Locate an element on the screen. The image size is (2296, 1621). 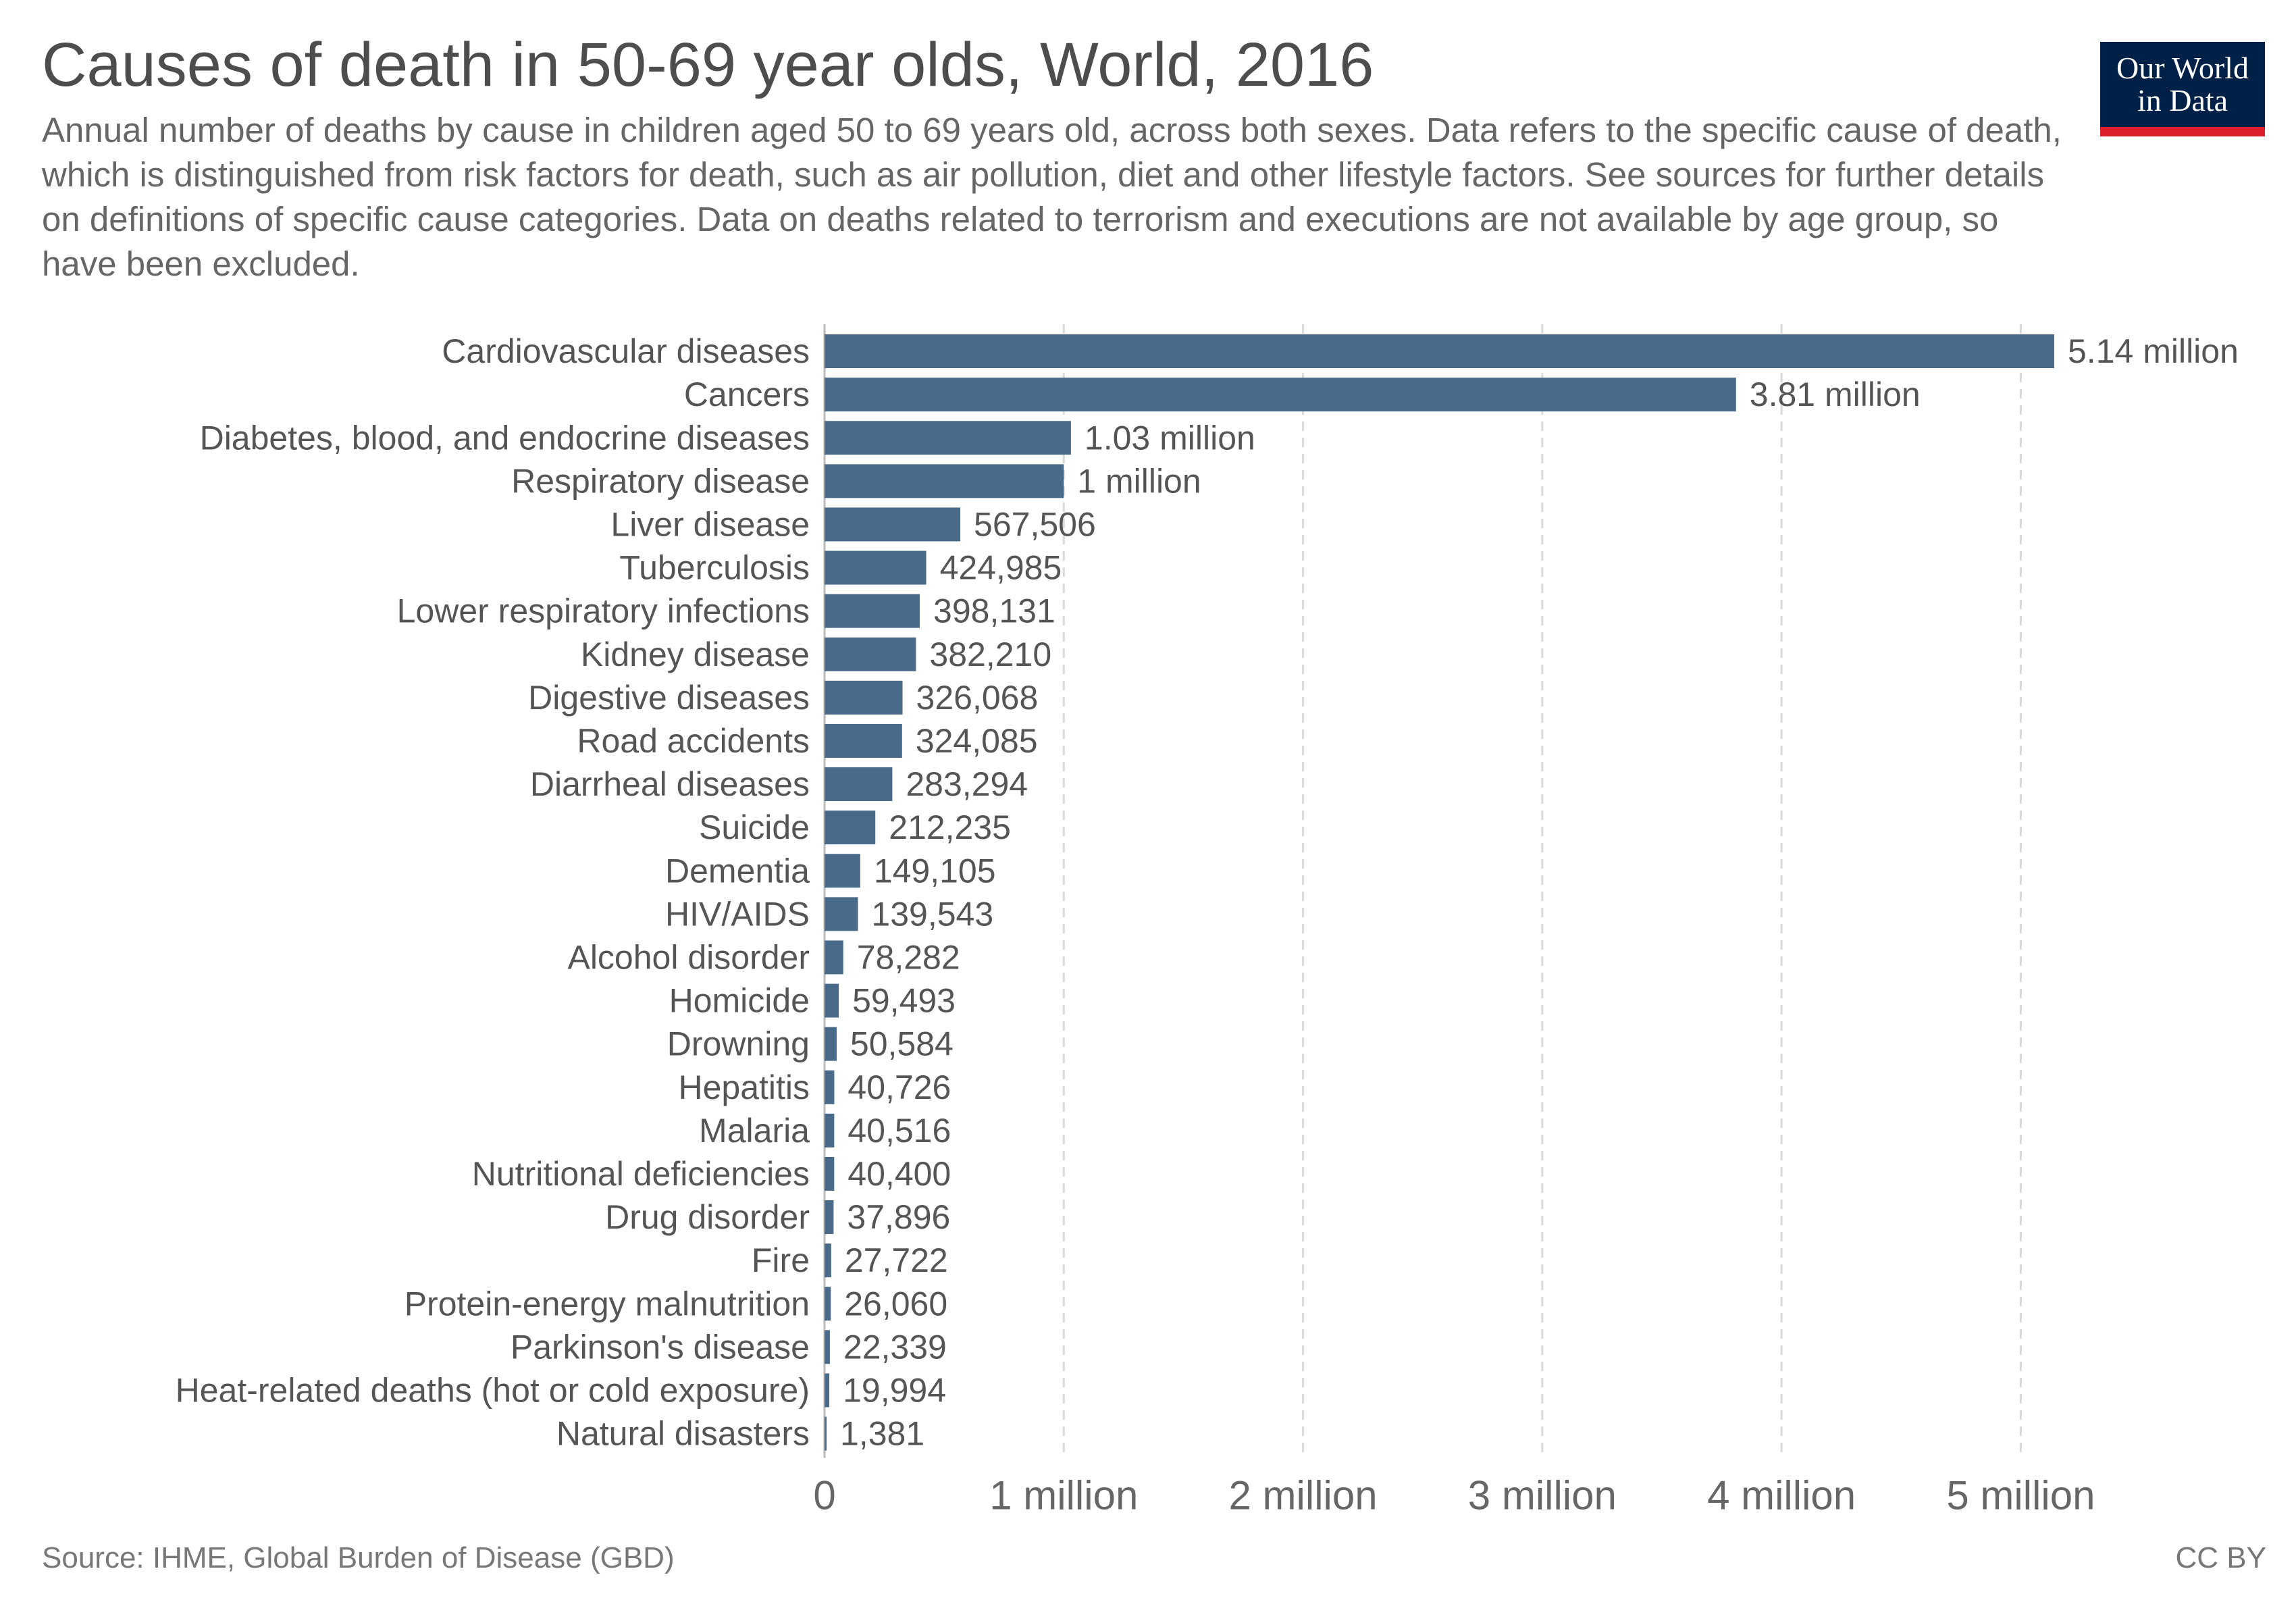
category-label: Cancers is located at coordinates (747, 394).